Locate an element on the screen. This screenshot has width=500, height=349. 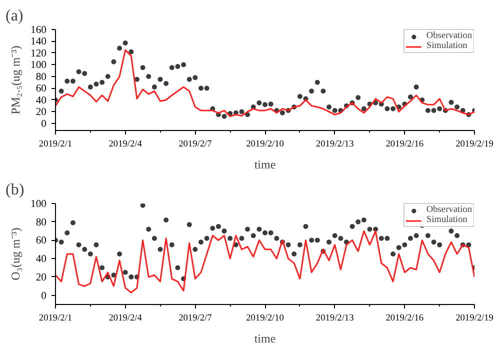
chart-title: (a) is located at coordinates (15, 16).